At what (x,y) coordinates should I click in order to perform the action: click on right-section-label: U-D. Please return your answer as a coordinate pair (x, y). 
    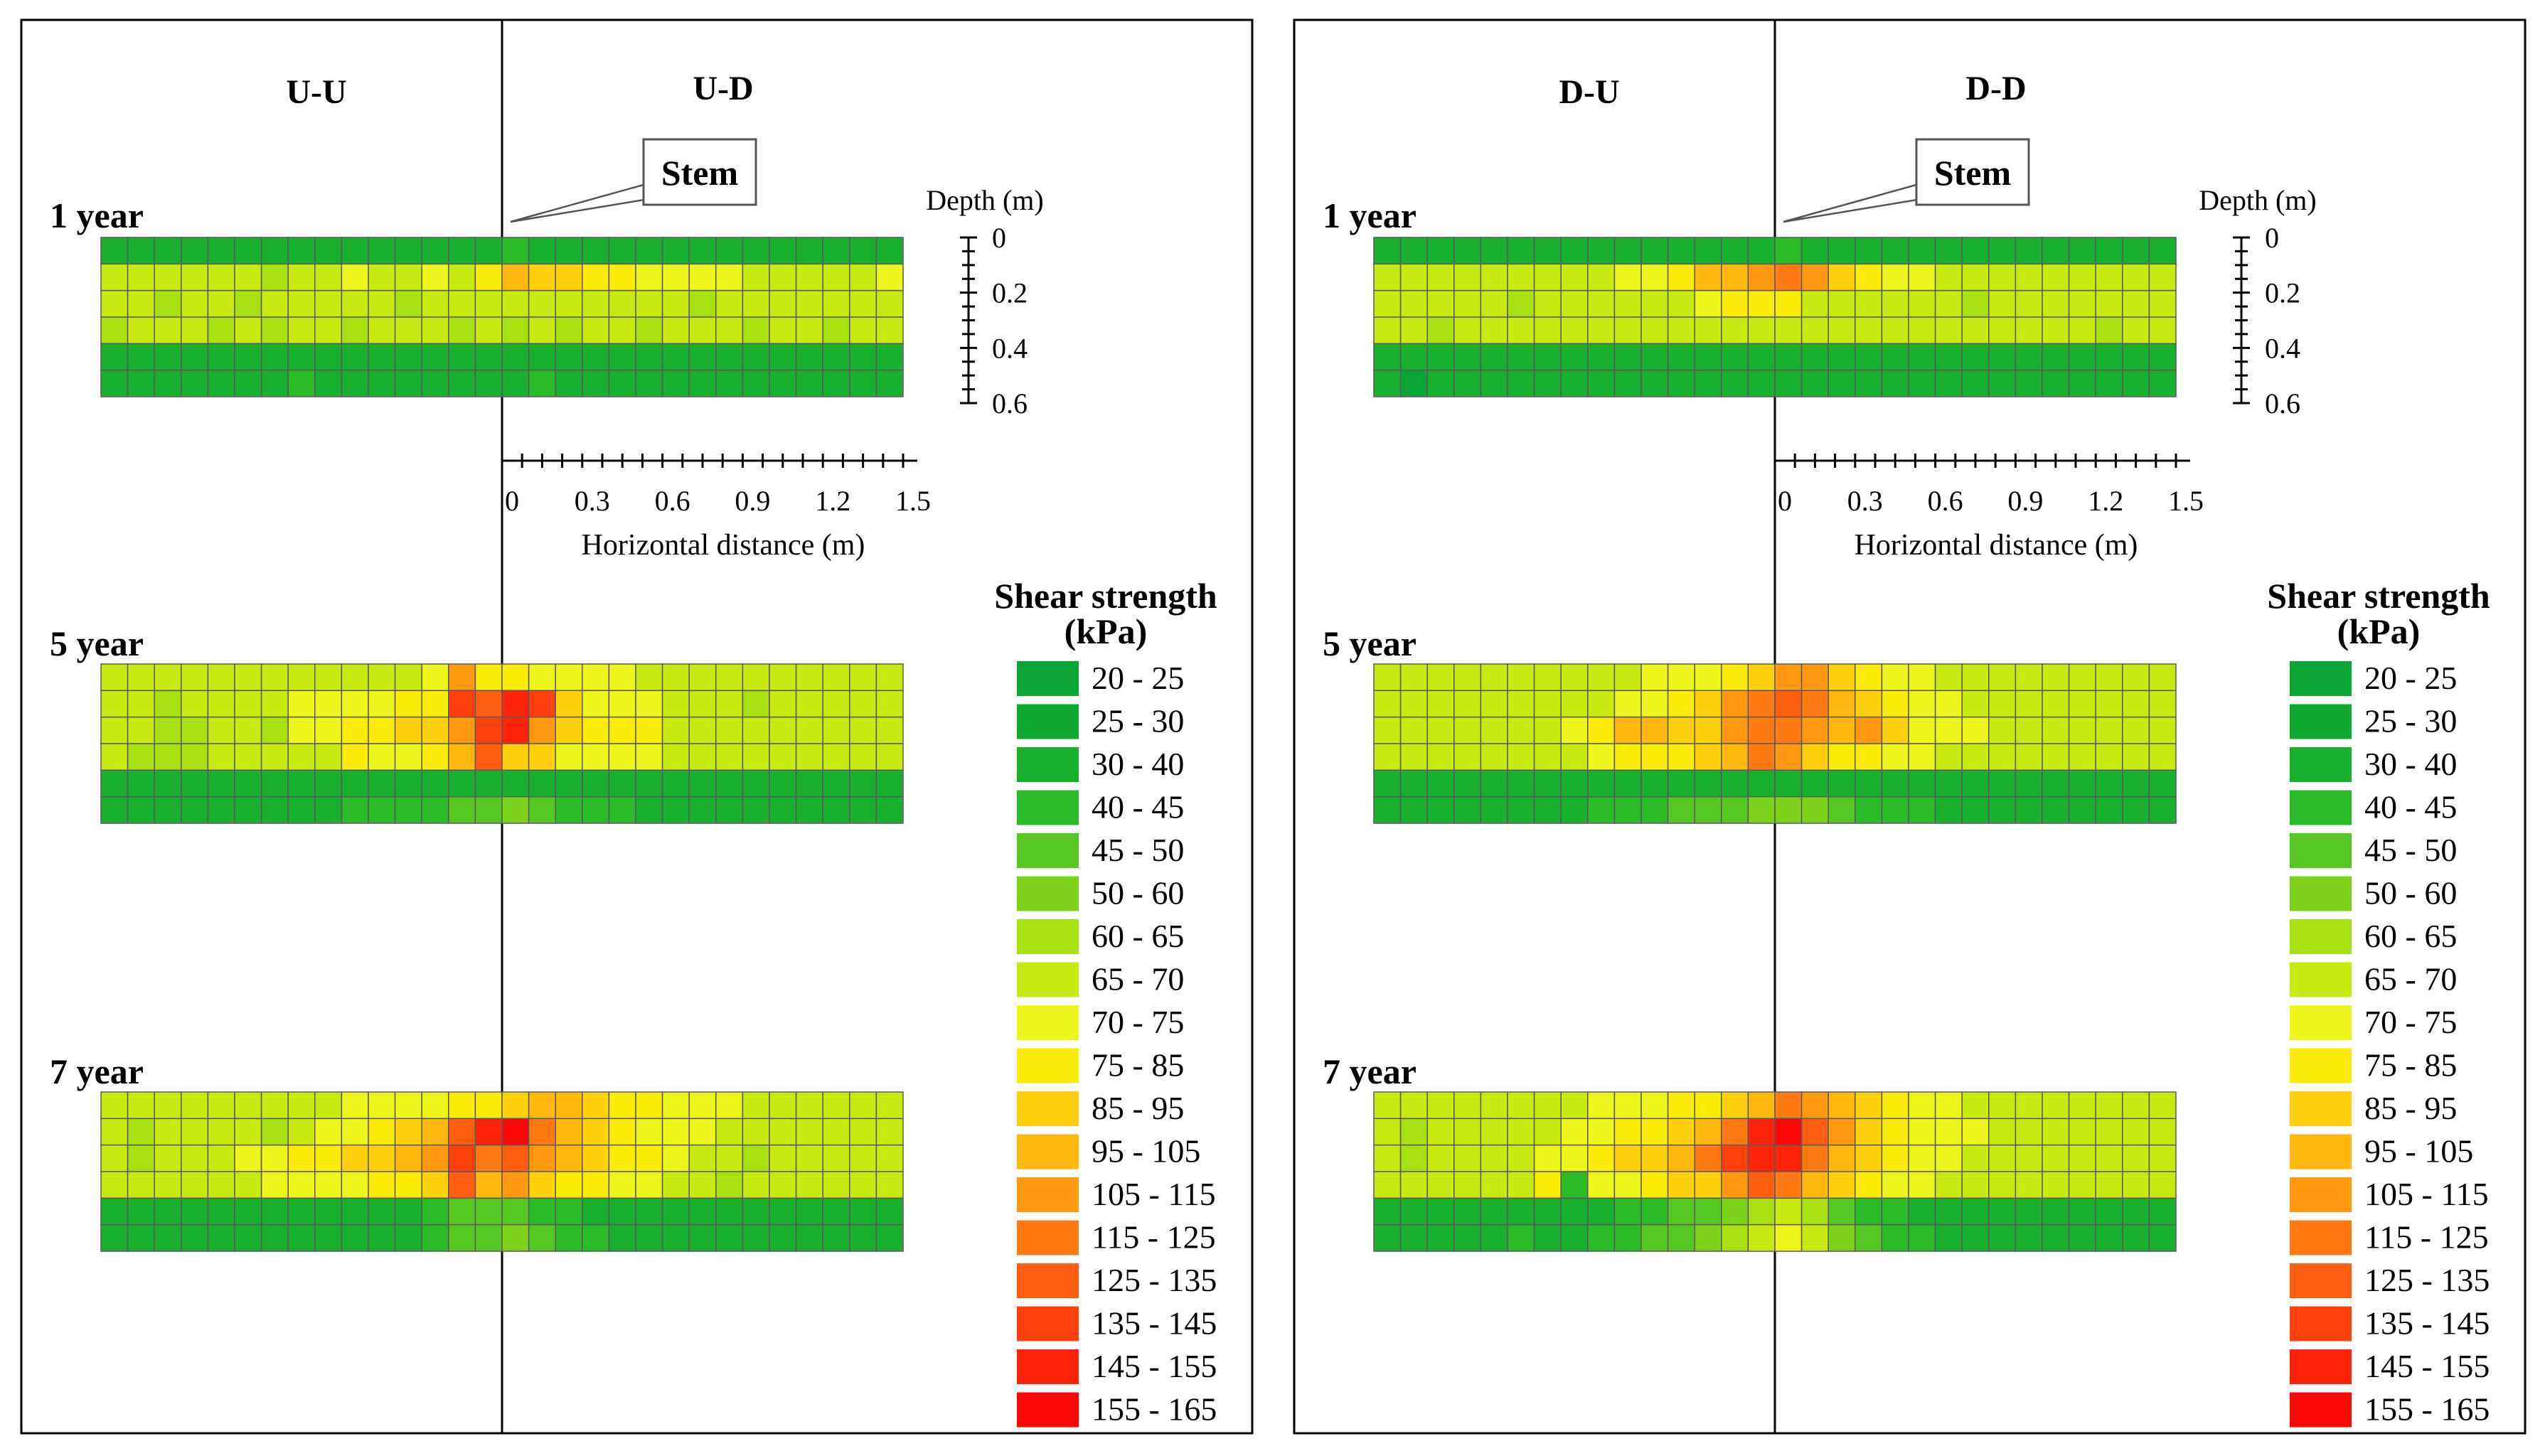
    Looking at the image, I should click on (723, 89).